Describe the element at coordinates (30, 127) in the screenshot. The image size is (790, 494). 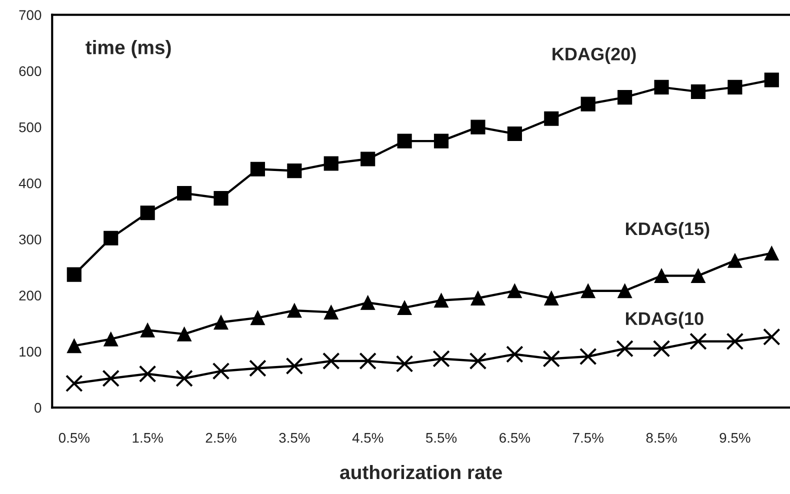
I see `y-tick-label: 500` at that location.